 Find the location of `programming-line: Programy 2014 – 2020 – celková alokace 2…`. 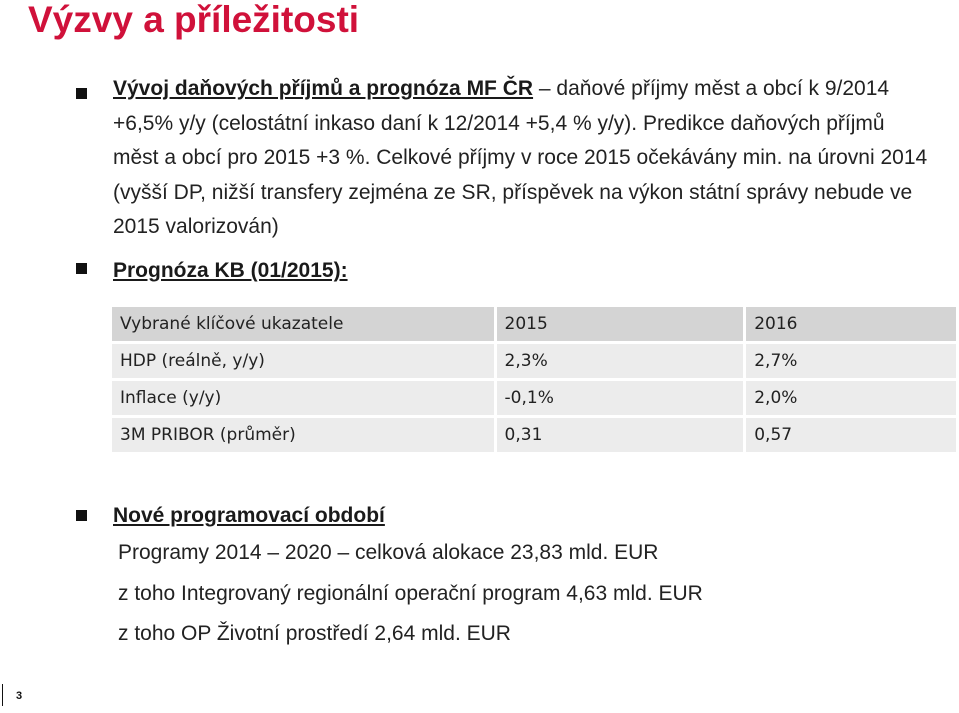

programming-line: Programy 2014 – 2020 – celková alokace 2… is located at coordinates (388, 552).